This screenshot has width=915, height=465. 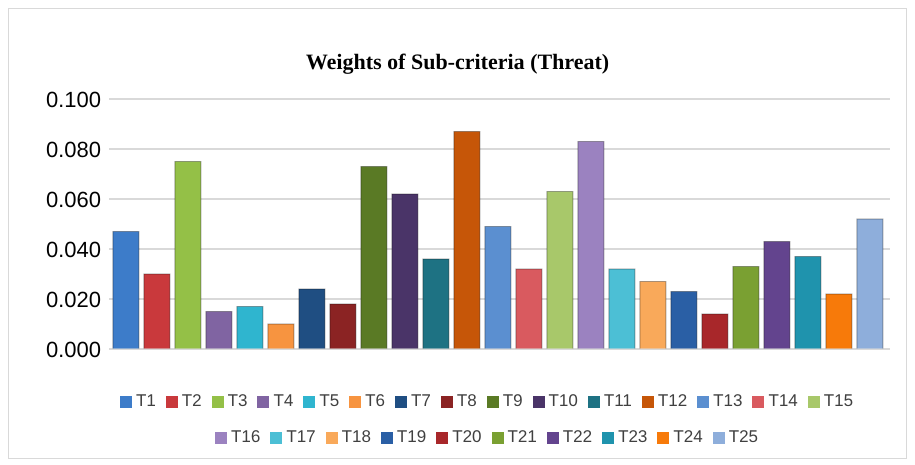 What do you see at coordinates (633, 436) in the screenshot?
I see `legend-label: T23` at bounding box center [633, 436].